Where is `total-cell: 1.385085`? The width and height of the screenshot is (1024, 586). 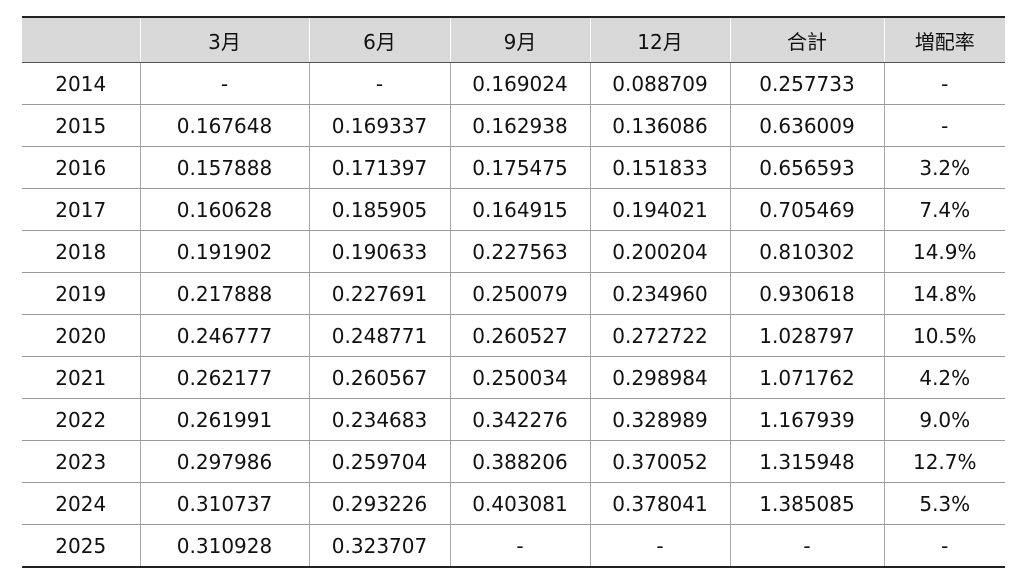 total-cell: 1.385085 is located at coordinates (806, 503).